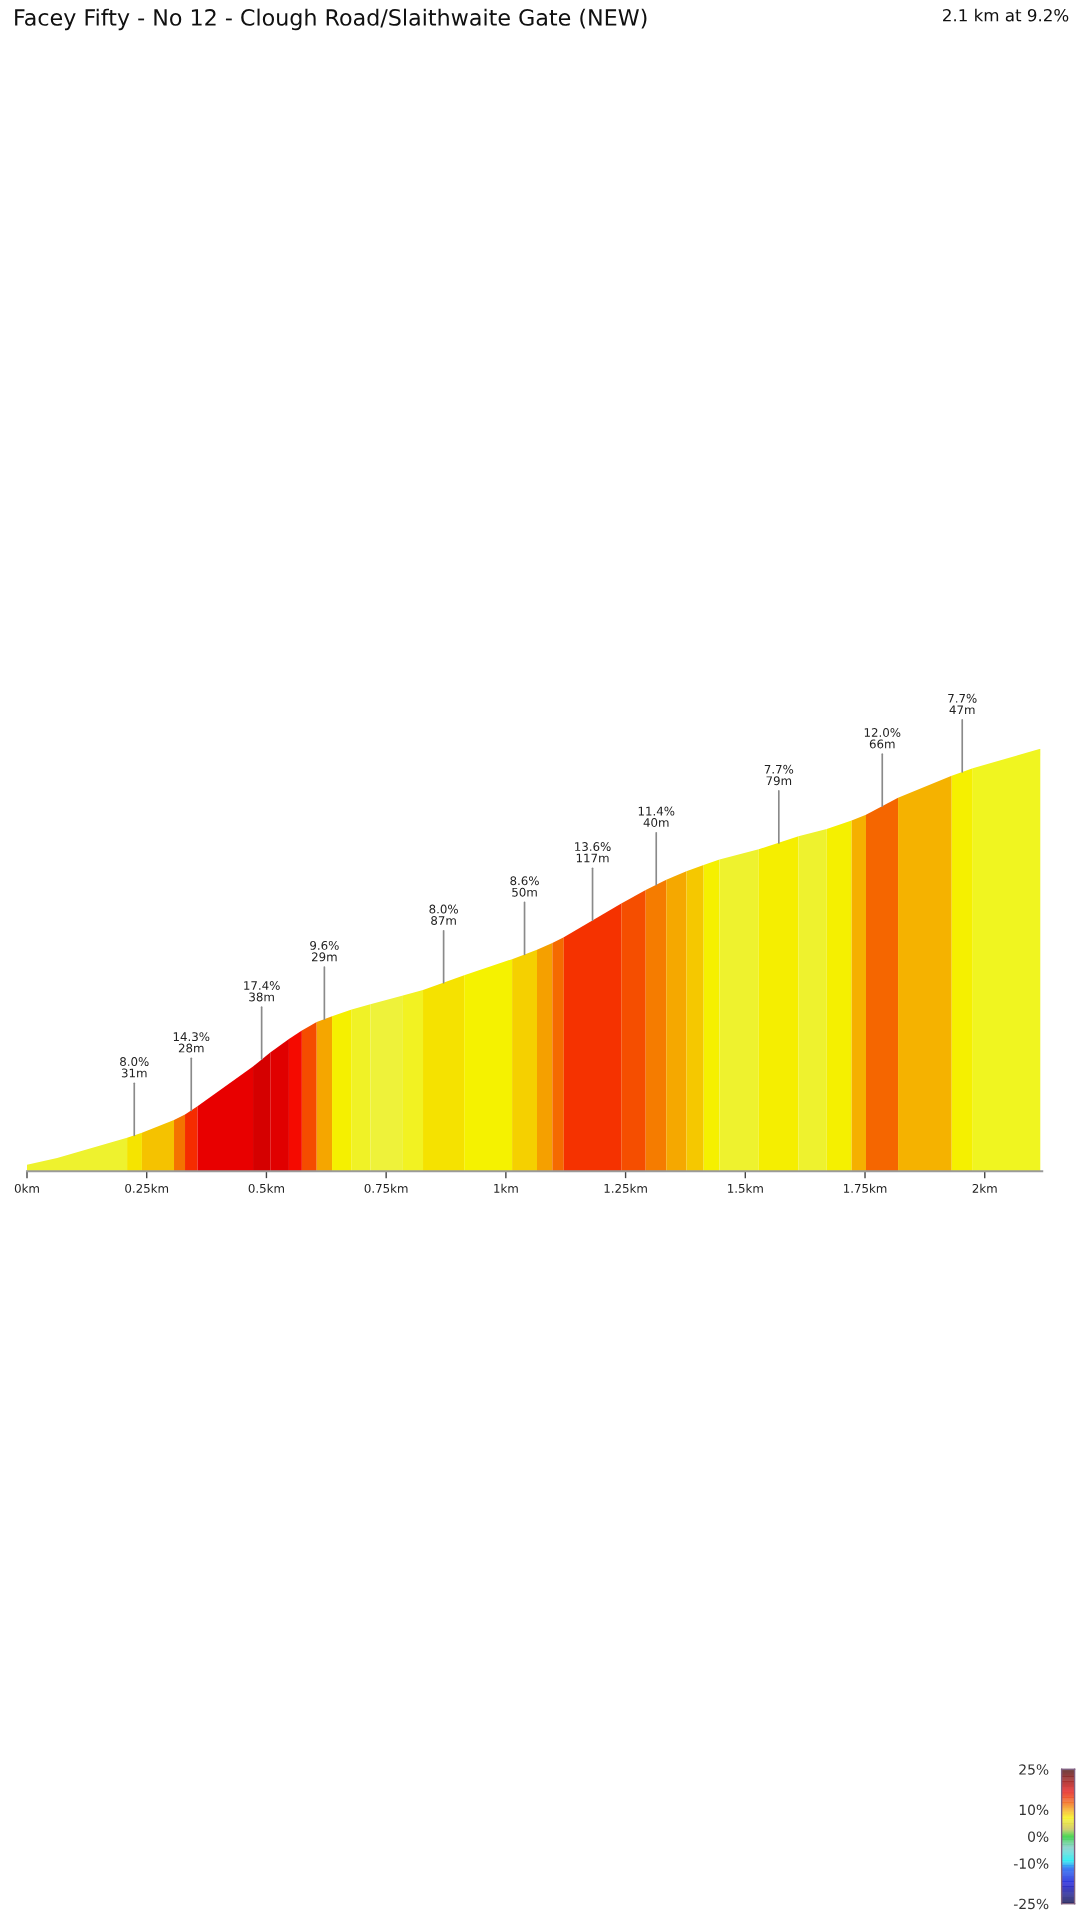 The width and height of the screenshot is (1080, 1920). I want to click on annotation: 8.6% 50m, so click(524, 886).